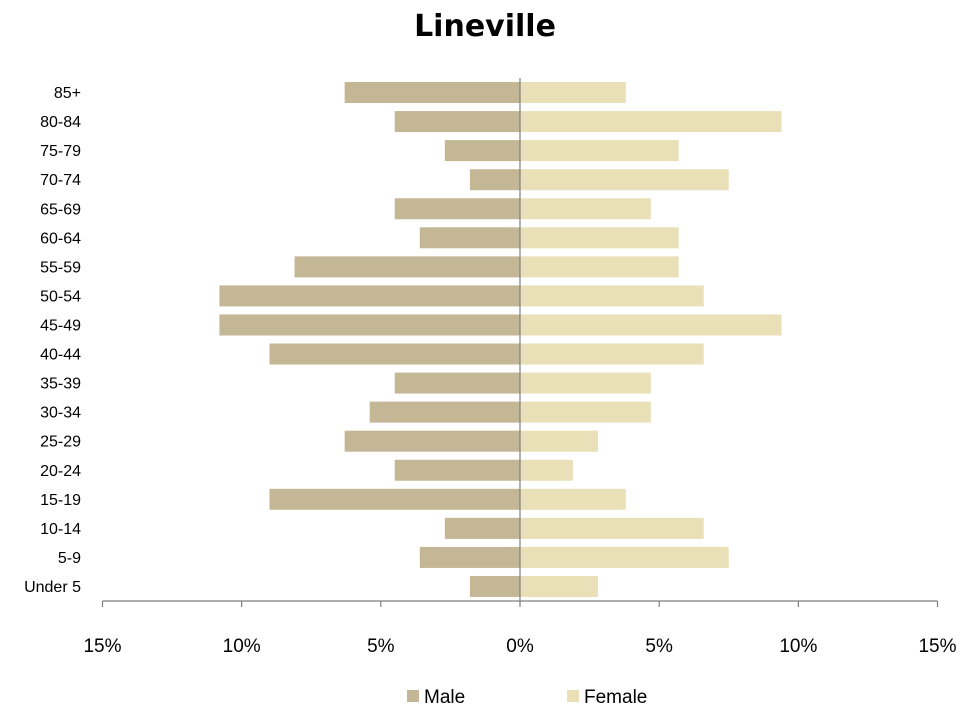  Describe the element at coordinates (520, 646) in the screenshot. I see `x-tick-label: 0%` at that location.